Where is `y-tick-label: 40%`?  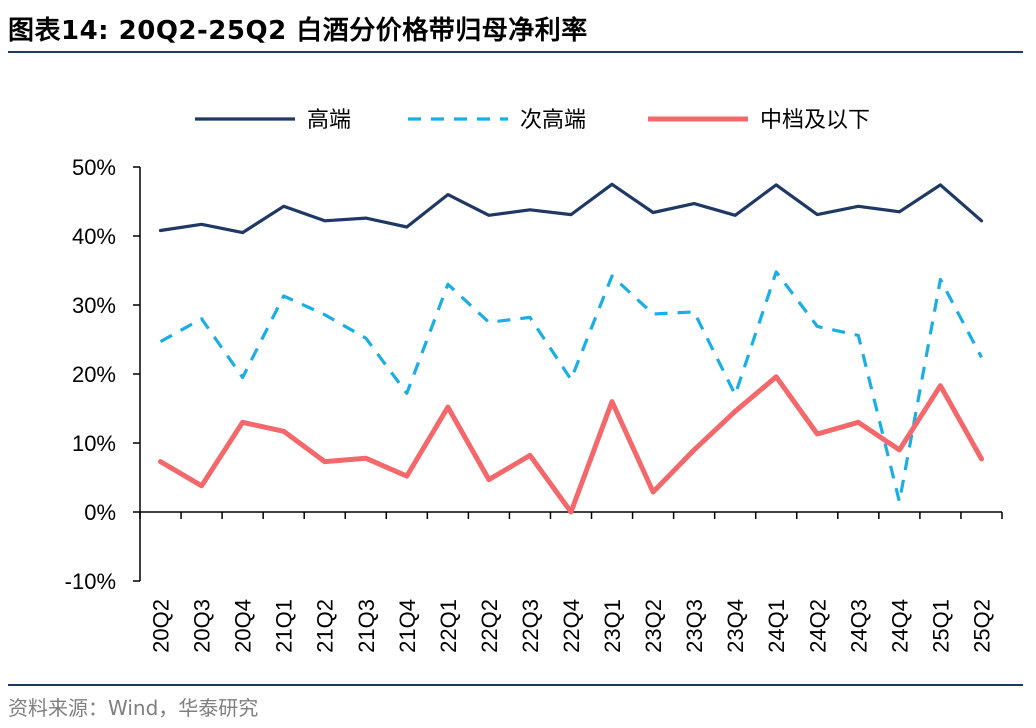 y-tick-label: 40% is located at coordinates (94, 236).